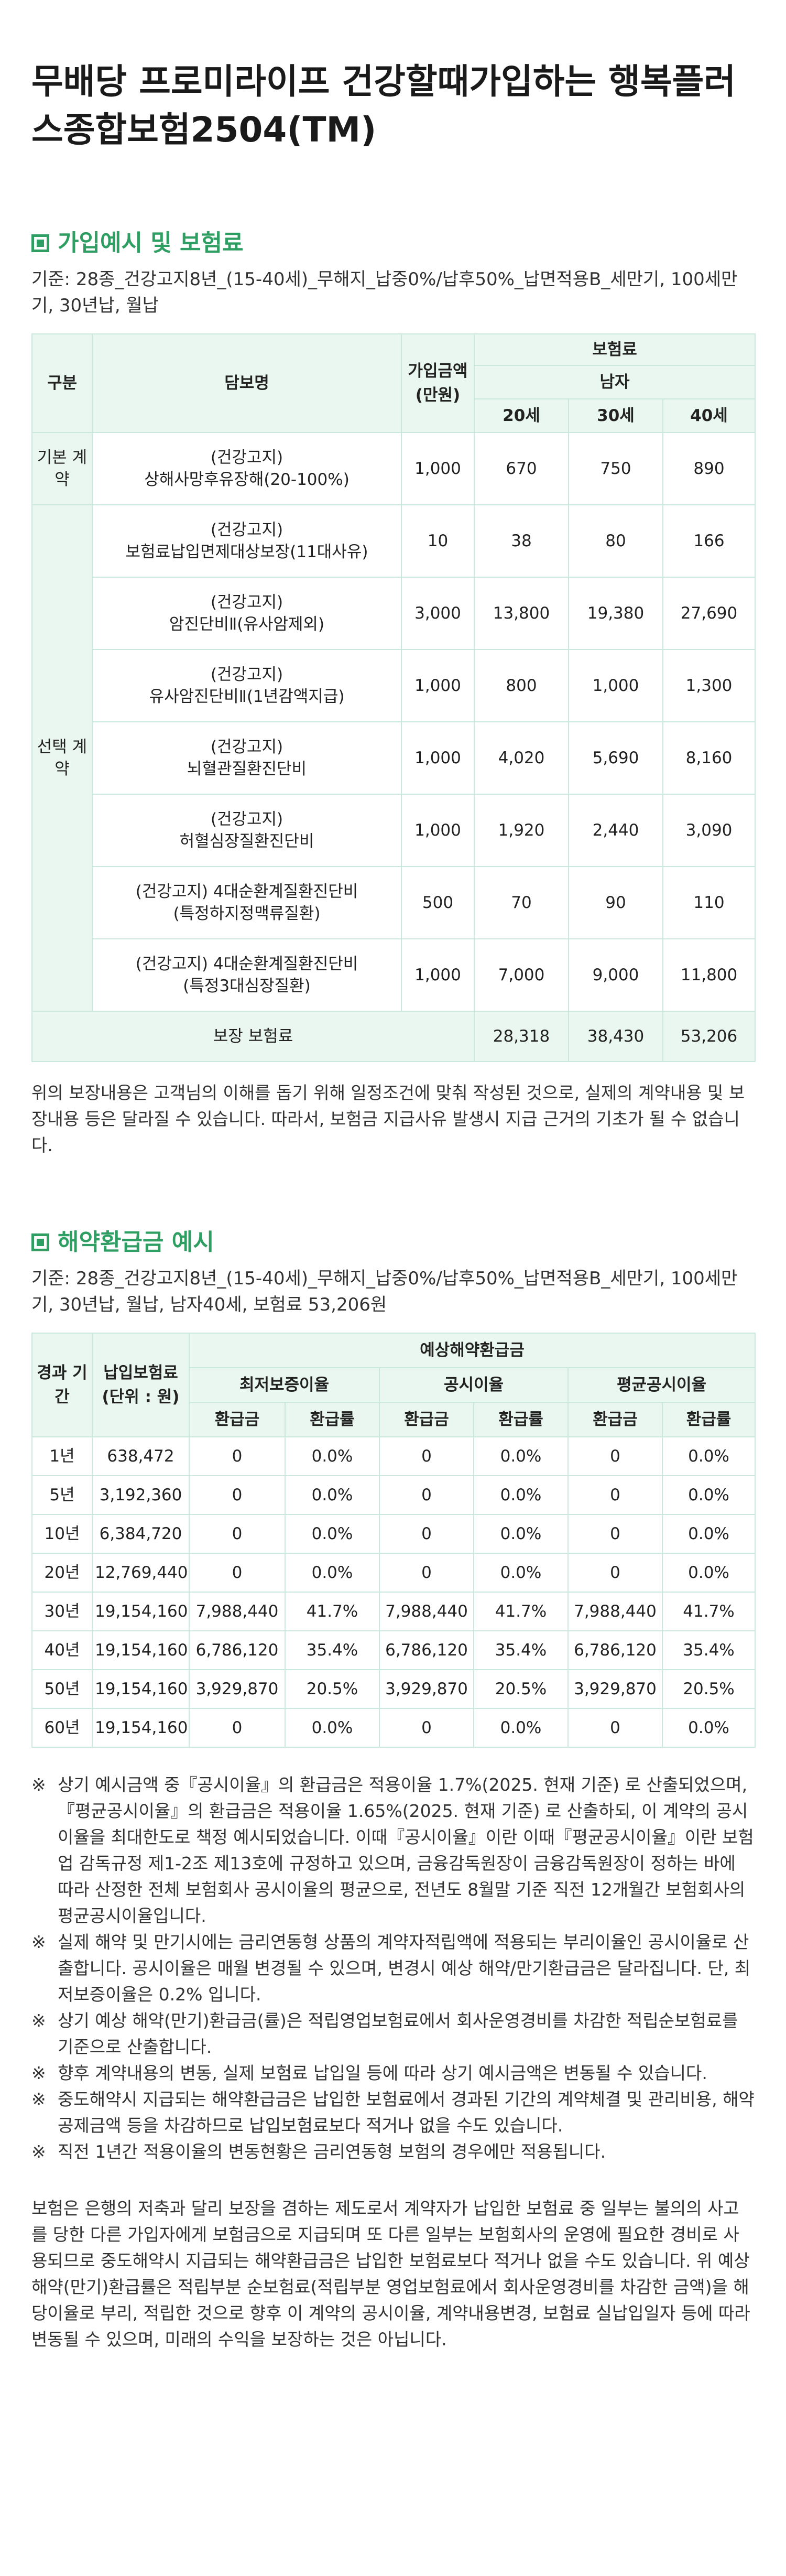 The height and width of the screenshot is (2576, 786). Describe the element at coordinates (426, 1419) in the screenshot. I see `header-refund-amount: 환급금` at that location.